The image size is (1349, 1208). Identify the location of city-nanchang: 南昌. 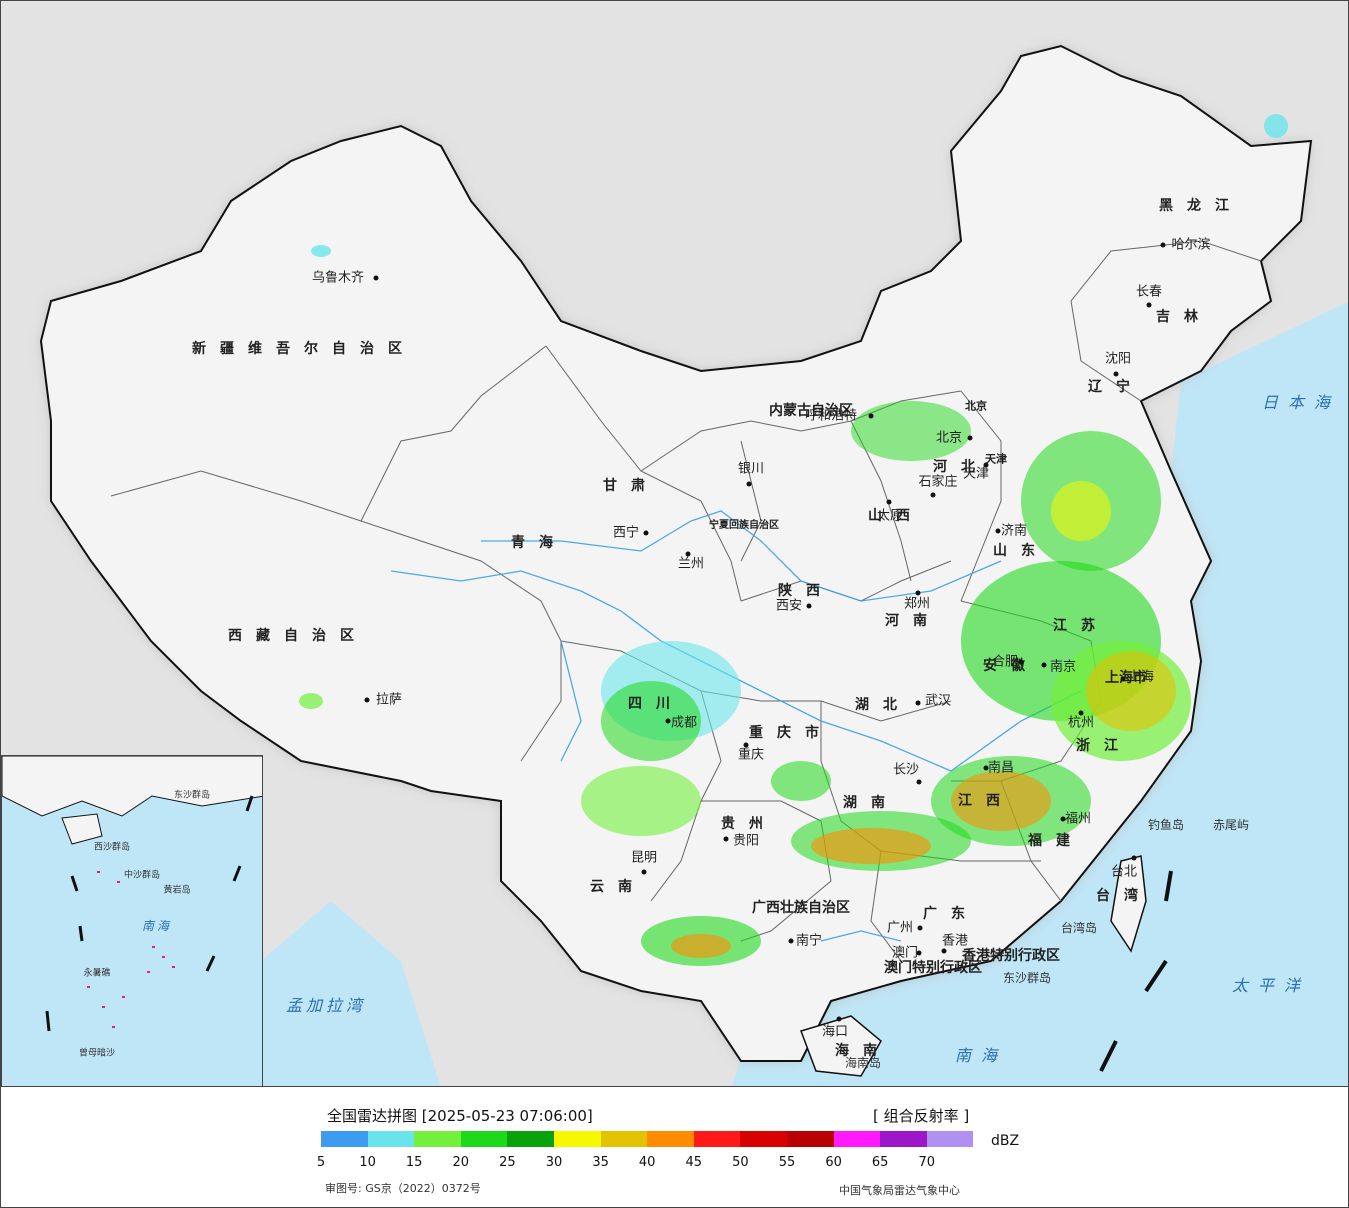
(1001, 768).